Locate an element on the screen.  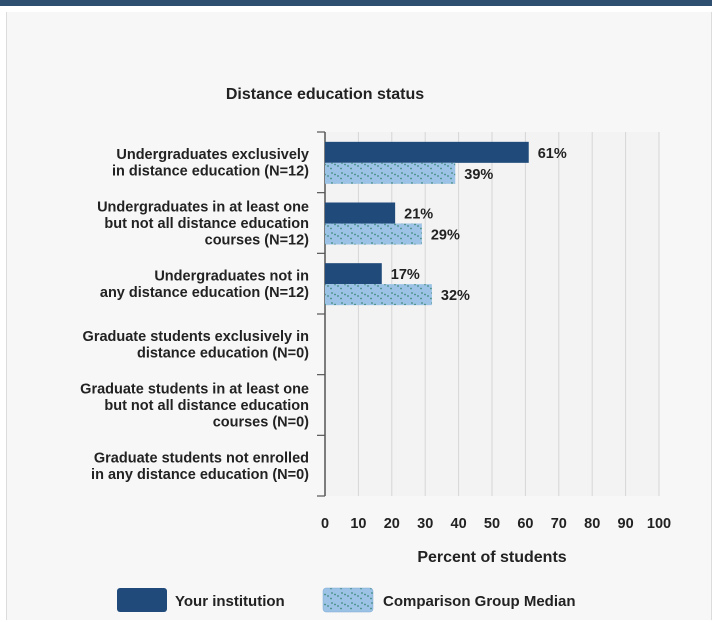
x-tick-100: 100 is located at coordinates (659, 524).